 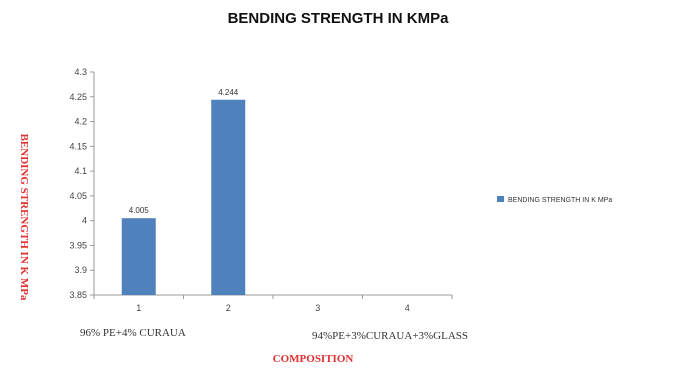 What do you see at coordinates (228, 308) in the screenshot?
I see `x-tick-label: 2` at bounding box center [228, 308].